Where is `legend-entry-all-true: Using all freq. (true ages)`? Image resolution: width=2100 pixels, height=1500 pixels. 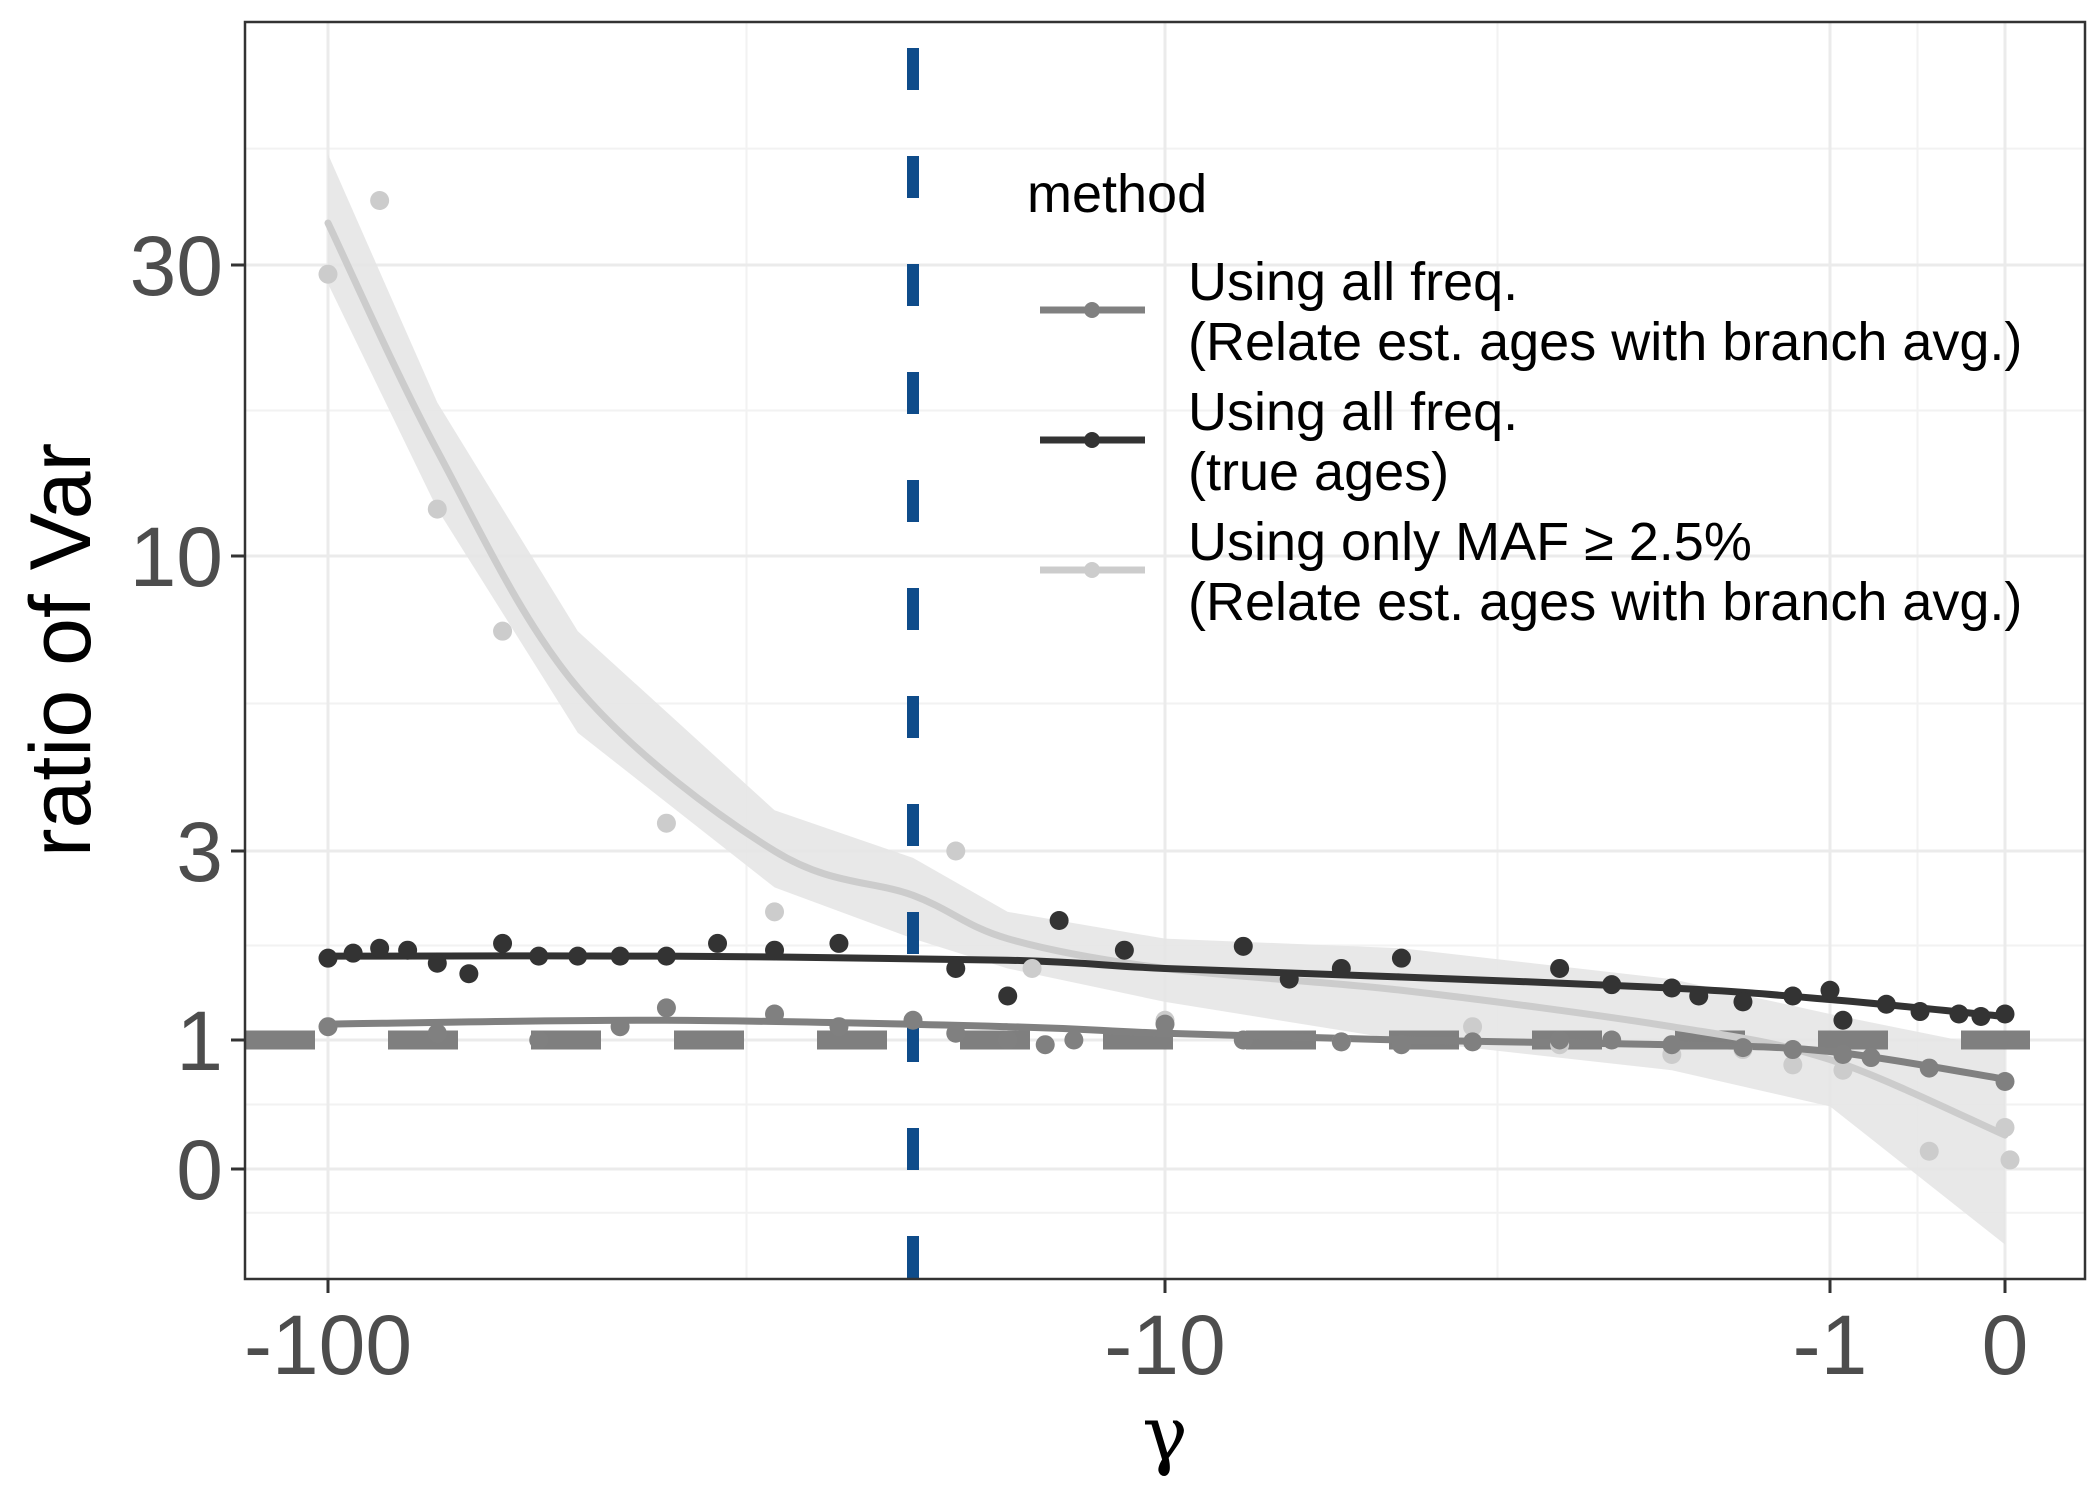 legend-entry-all-true: Using all freq. (true ages) is located at coordinates (1279, 442).